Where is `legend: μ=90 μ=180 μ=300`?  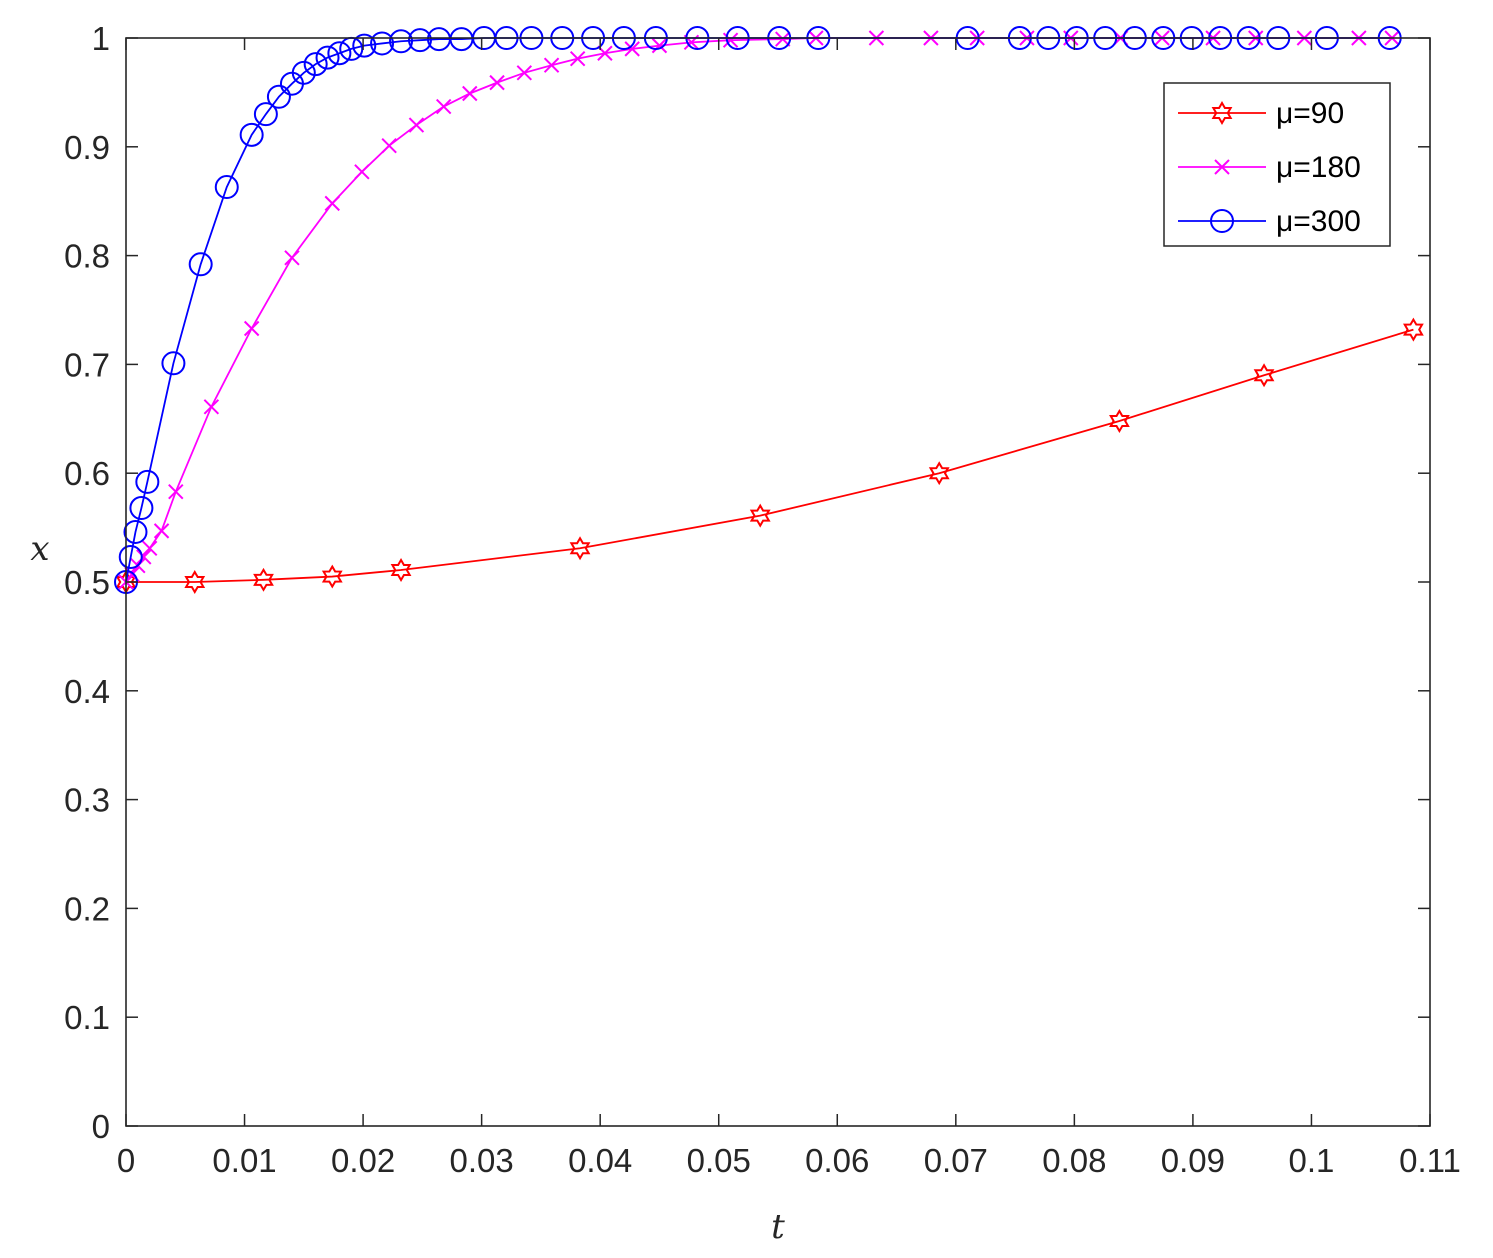 legend: μ=90 μ=180 μ=300 is located at coordinates (1277, 164).